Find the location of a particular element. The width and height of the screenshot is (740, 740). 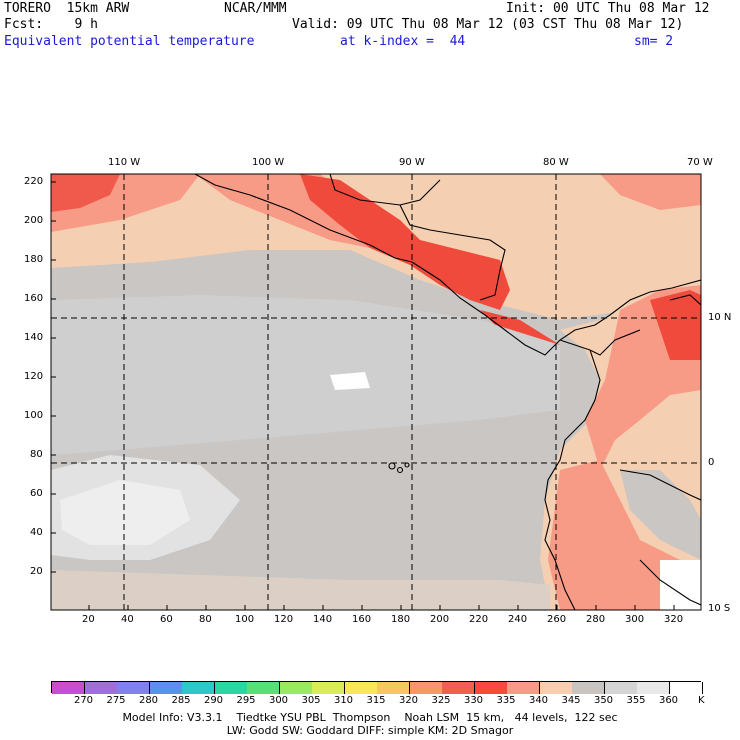

lon-label: 110 W is located at coordinates (124, 162).